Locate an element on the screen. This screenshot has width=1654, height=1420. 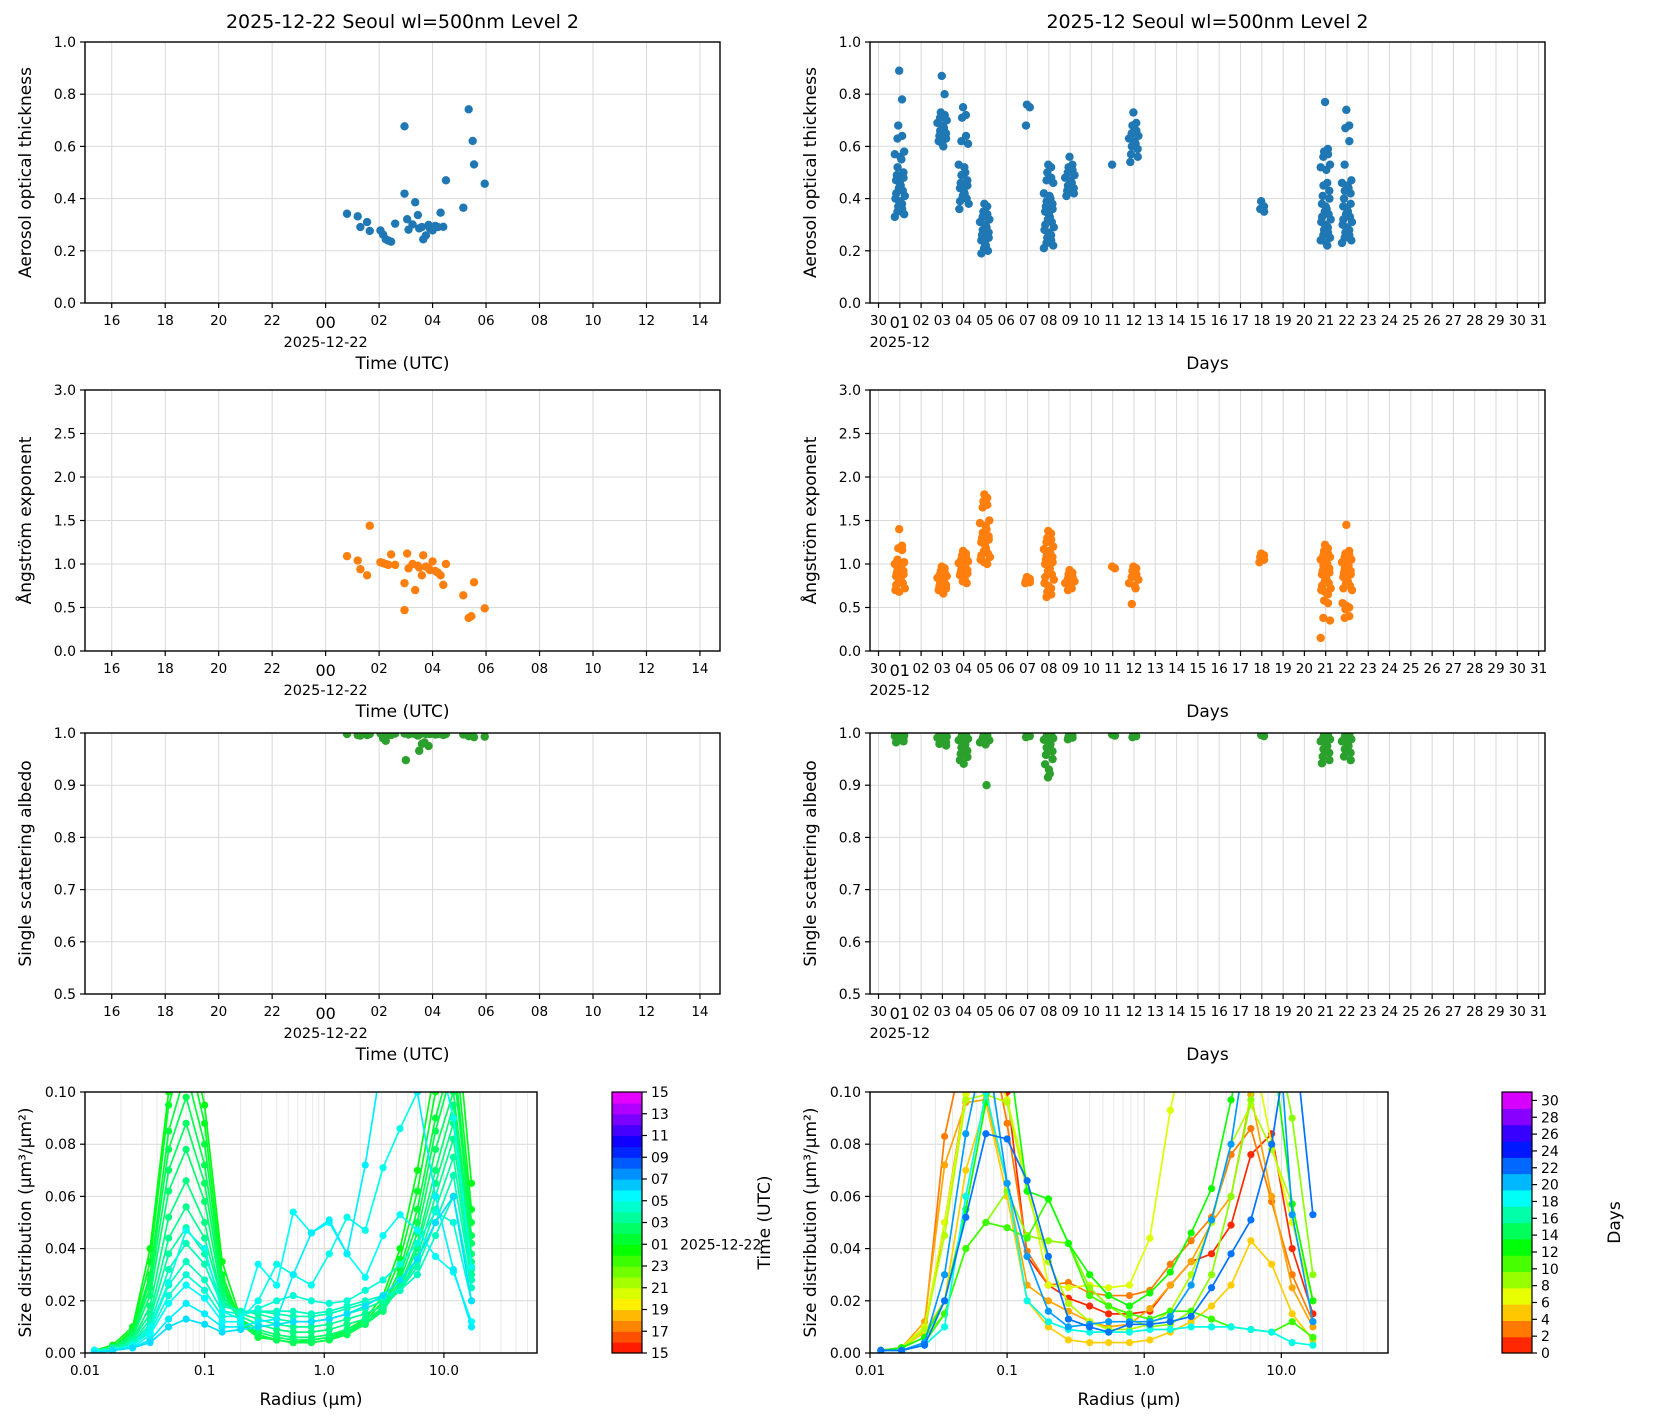
x-tick-label: 17 is located at coordinates (1240, 669).